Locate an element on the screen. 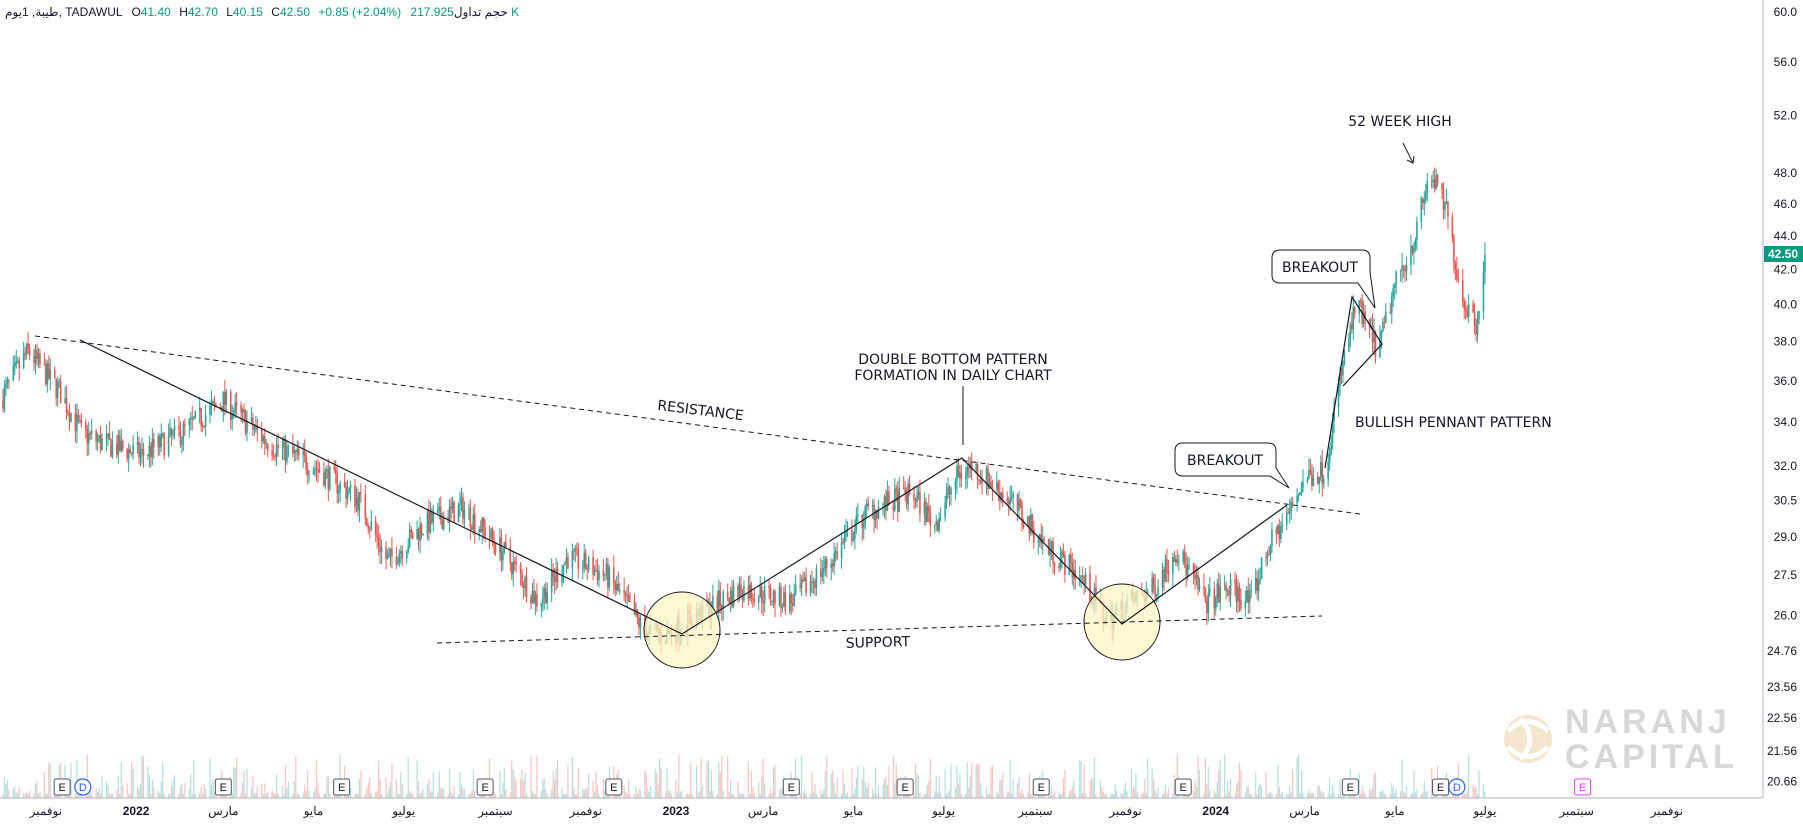 The image size is (1803, 827). double-bottom-label-2: FORMATION IN DAILY CHART is located at coordinates (953, 376).